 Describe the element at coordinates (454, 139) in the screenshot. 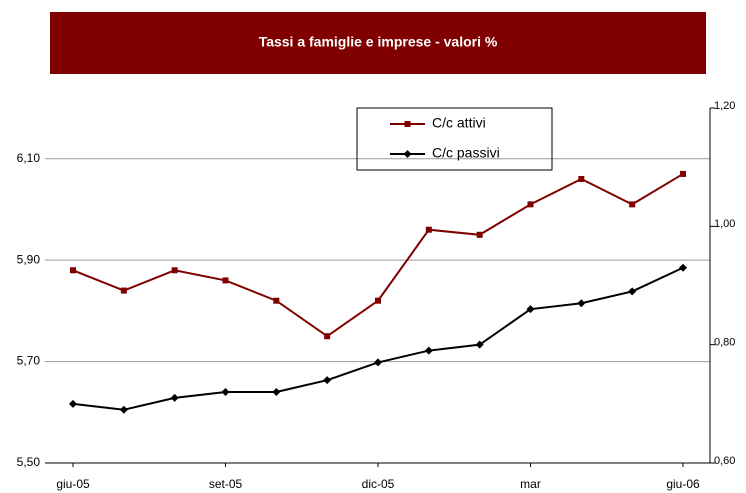

I see `legend-box` at that location.